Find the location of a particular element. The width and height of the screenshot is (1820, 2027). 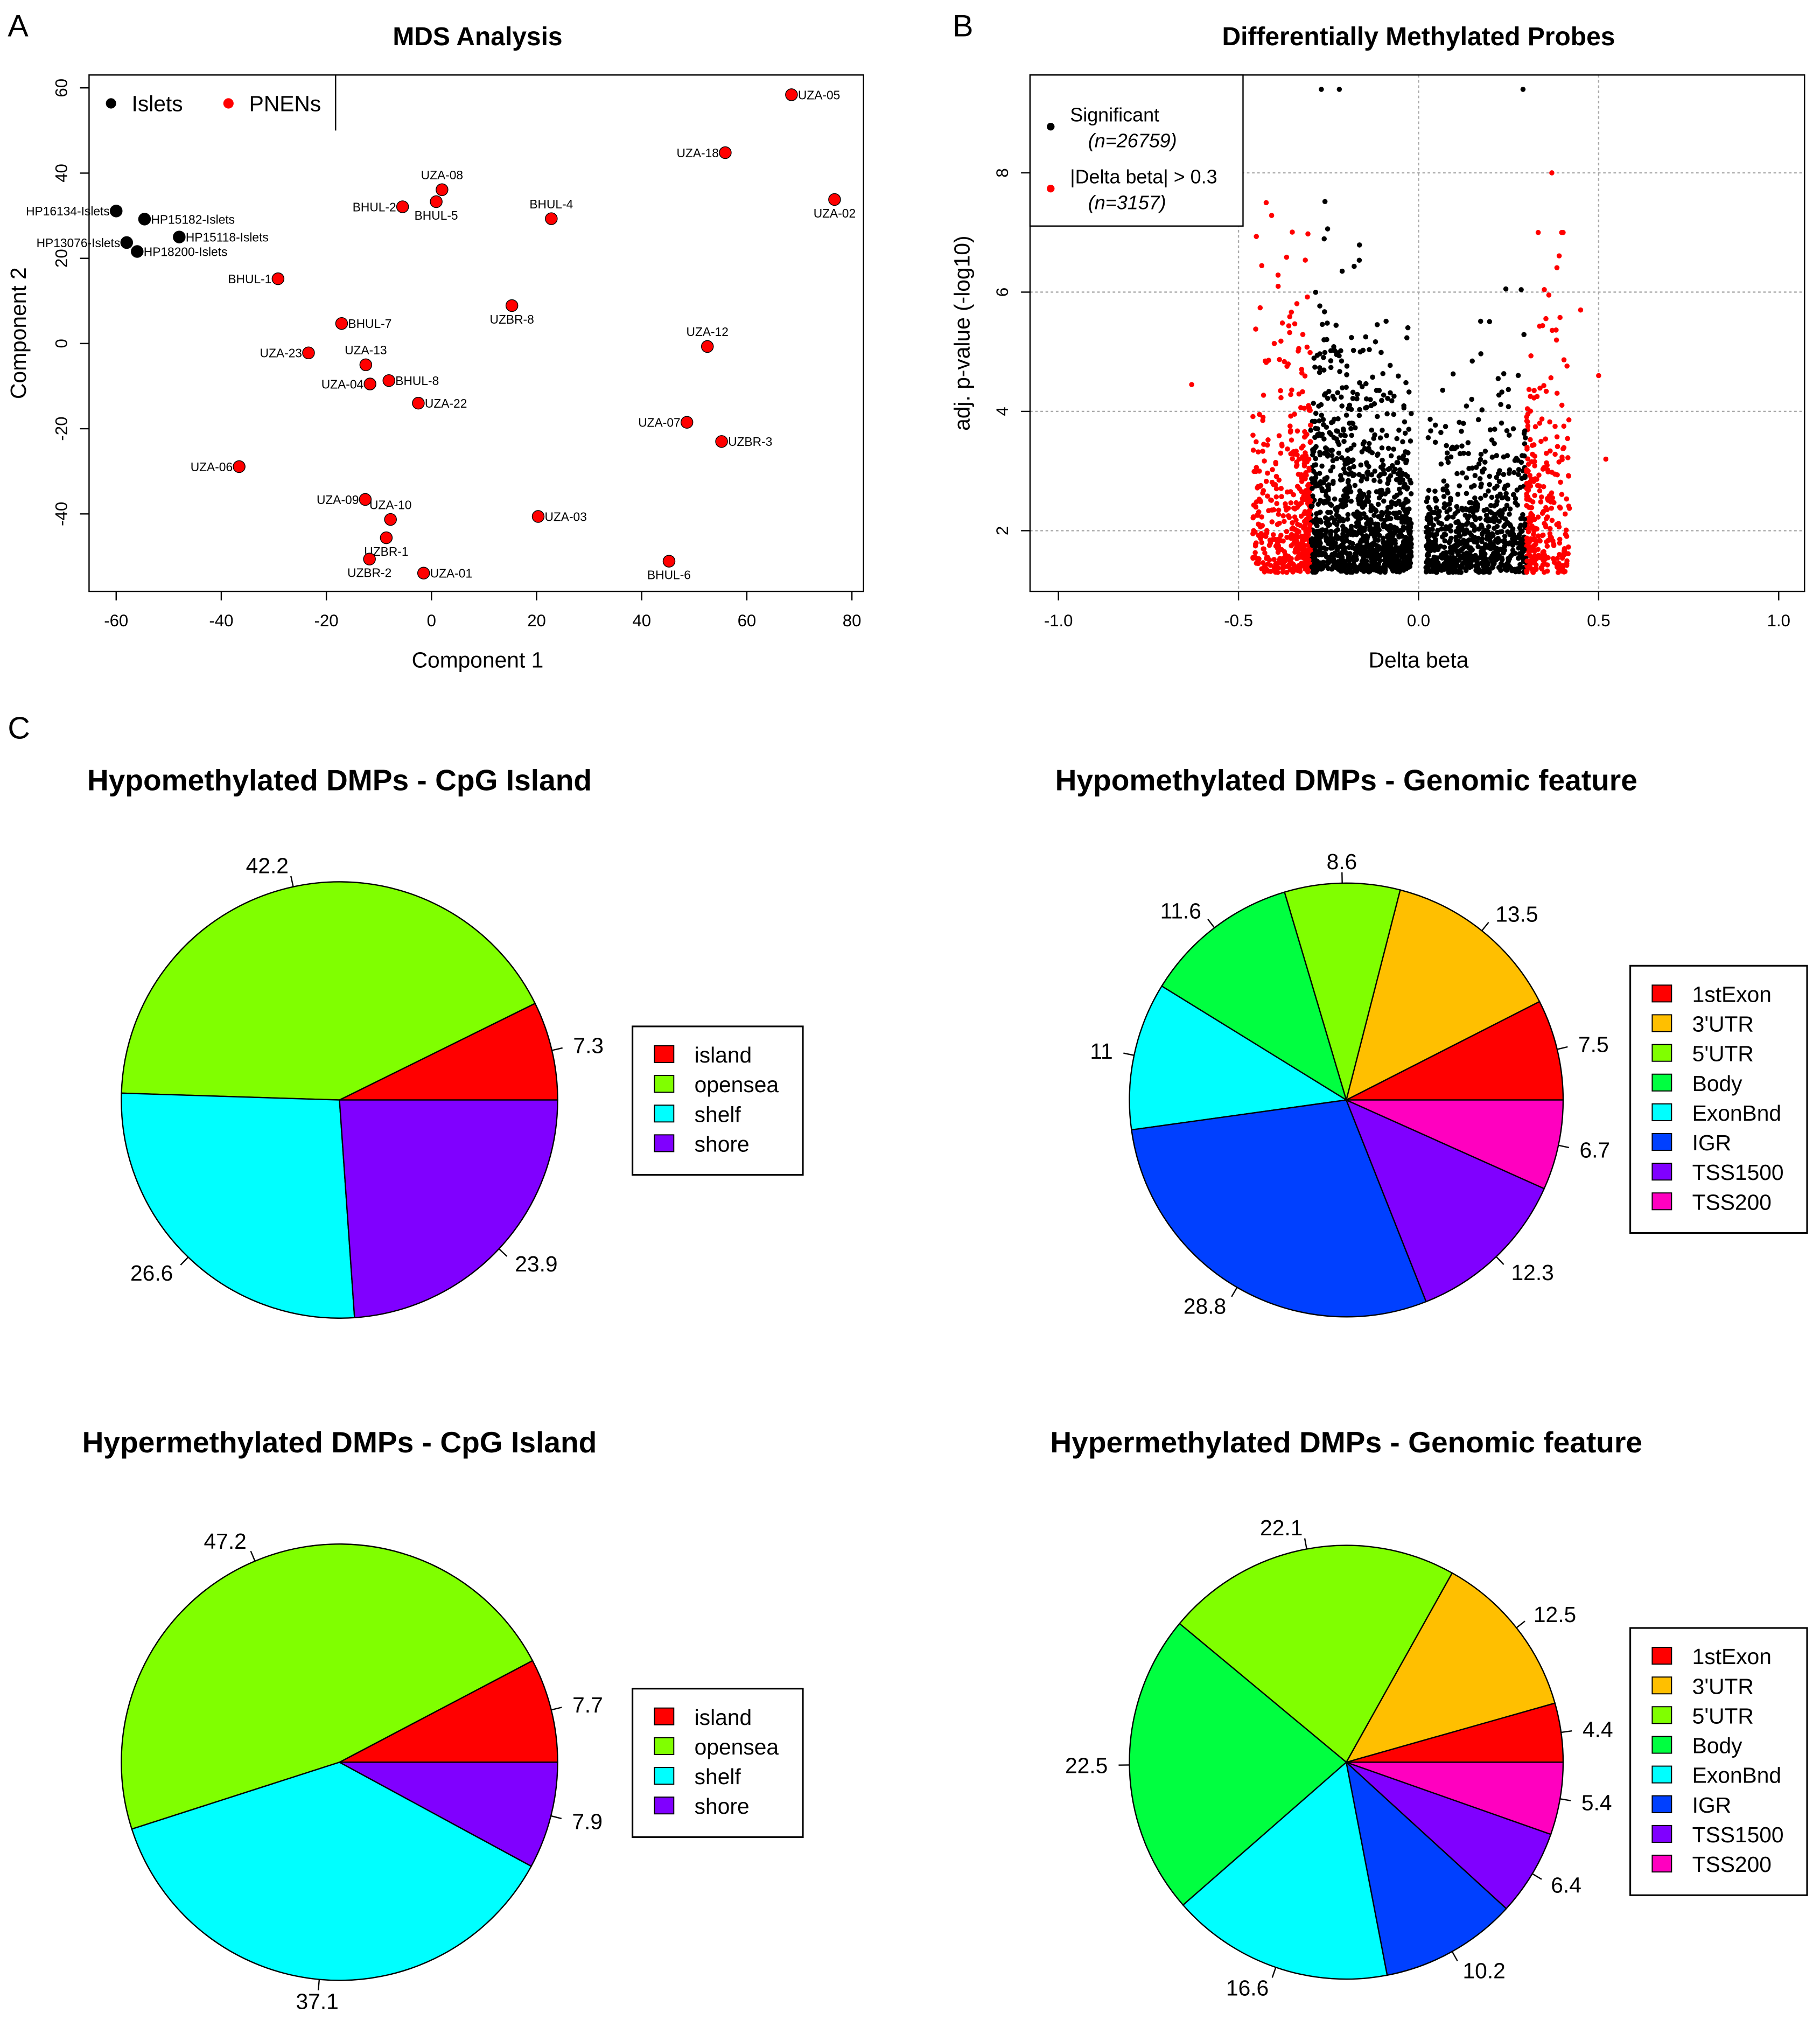

point-label: UZA-08 is located at coordinates (442, 175).